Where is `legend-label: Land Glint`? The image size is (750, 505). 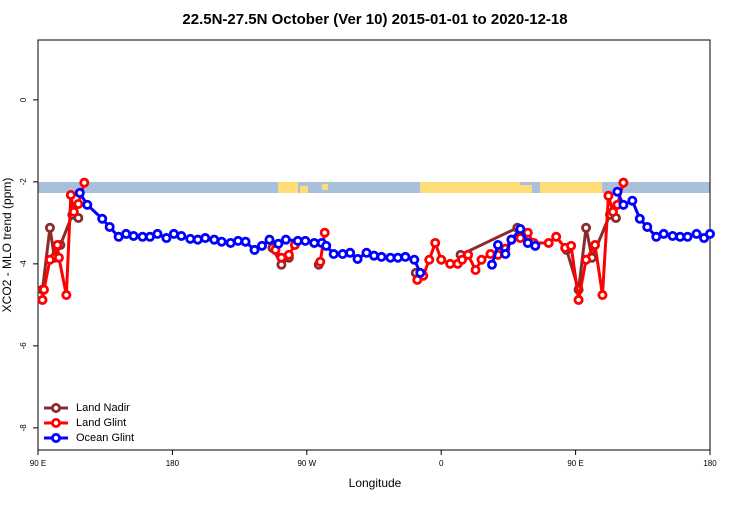
legend-label: Land Glint is located at coordinates (101, 423).